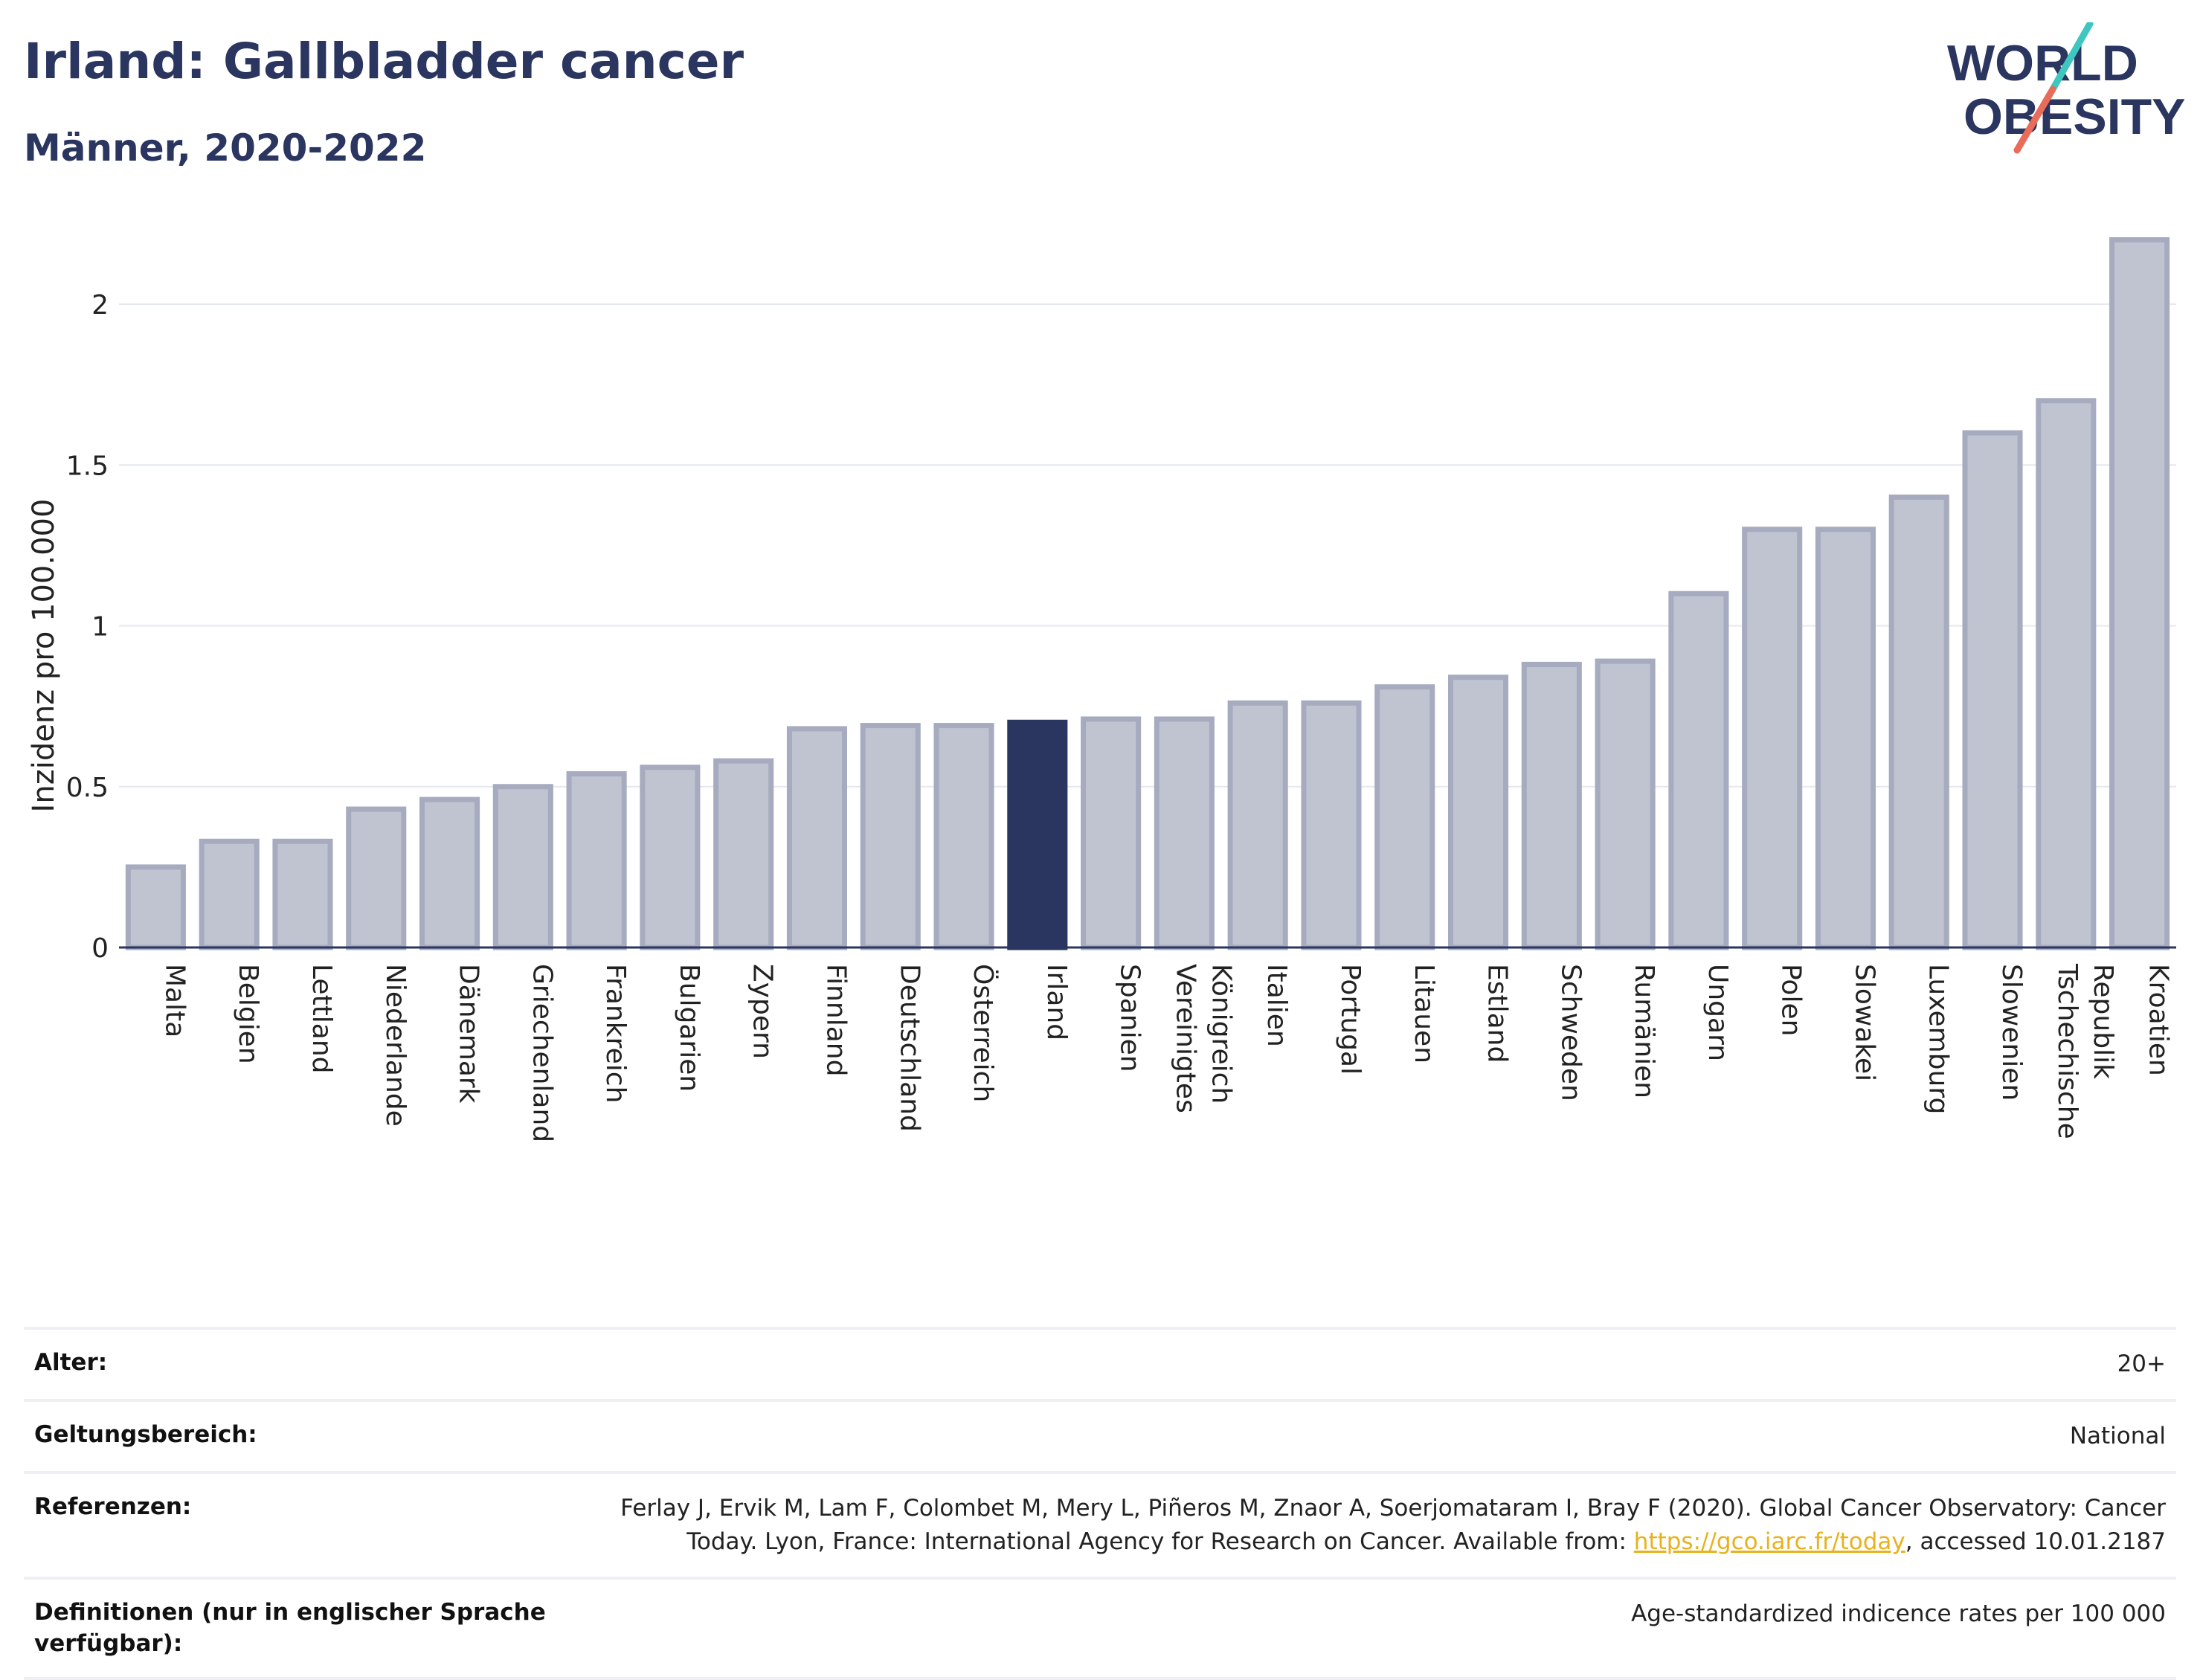 Image resolution: width=2200 pixels, height=1680 pixels. What do you see at coordinates (2034, 120) in the screenshot?
I see `logo-slash-red` at bounding box center [2034, 120].